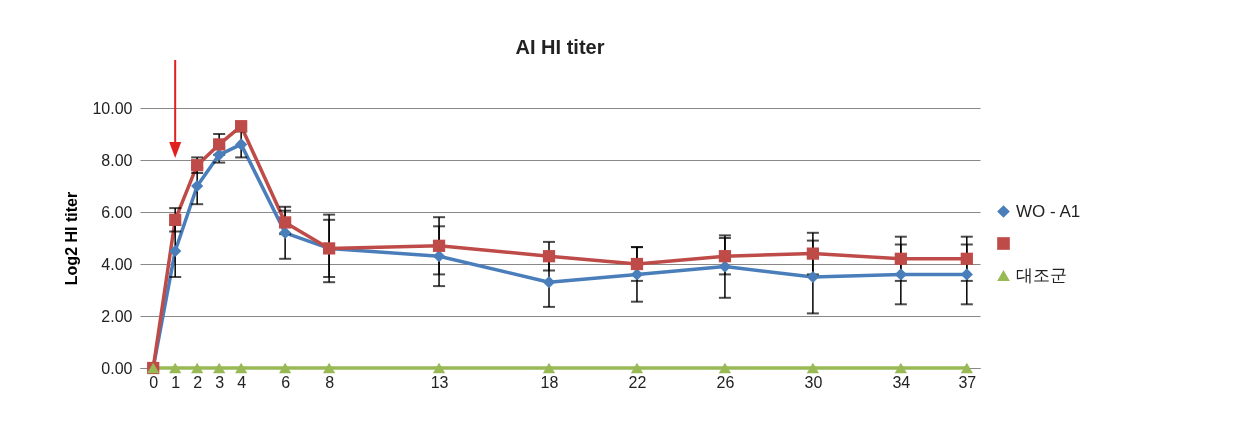 Image resolution: width=1250 pixels, height=439 pixels. What do you see at coordinates (330, 382) in the screenshot?
I see `x-tick-label: 8` at bounding box center [330, 382].